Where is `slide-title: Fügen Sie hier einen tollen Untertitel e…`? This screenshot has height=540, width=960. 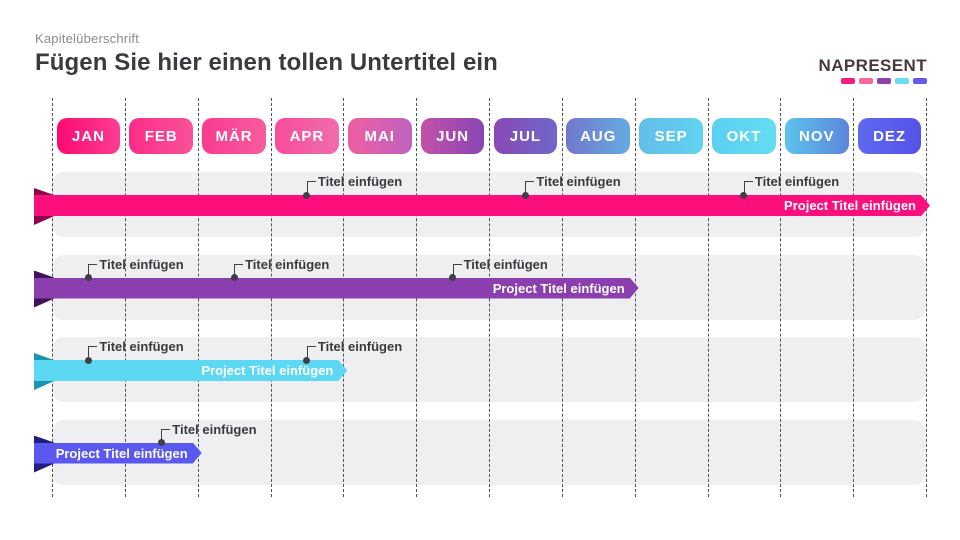
slide-title: Fügen Sie hier einen tollen Untertitel e… is located at coordinates (266, 62).